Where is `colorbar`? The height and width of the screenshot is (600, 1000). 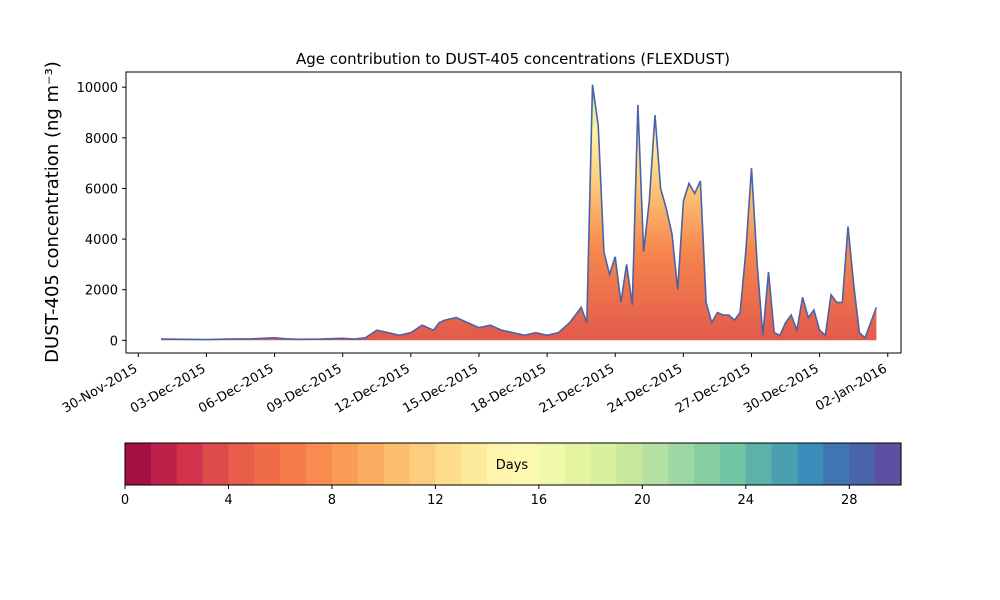
colorbar is located at coordinates (513, 464).